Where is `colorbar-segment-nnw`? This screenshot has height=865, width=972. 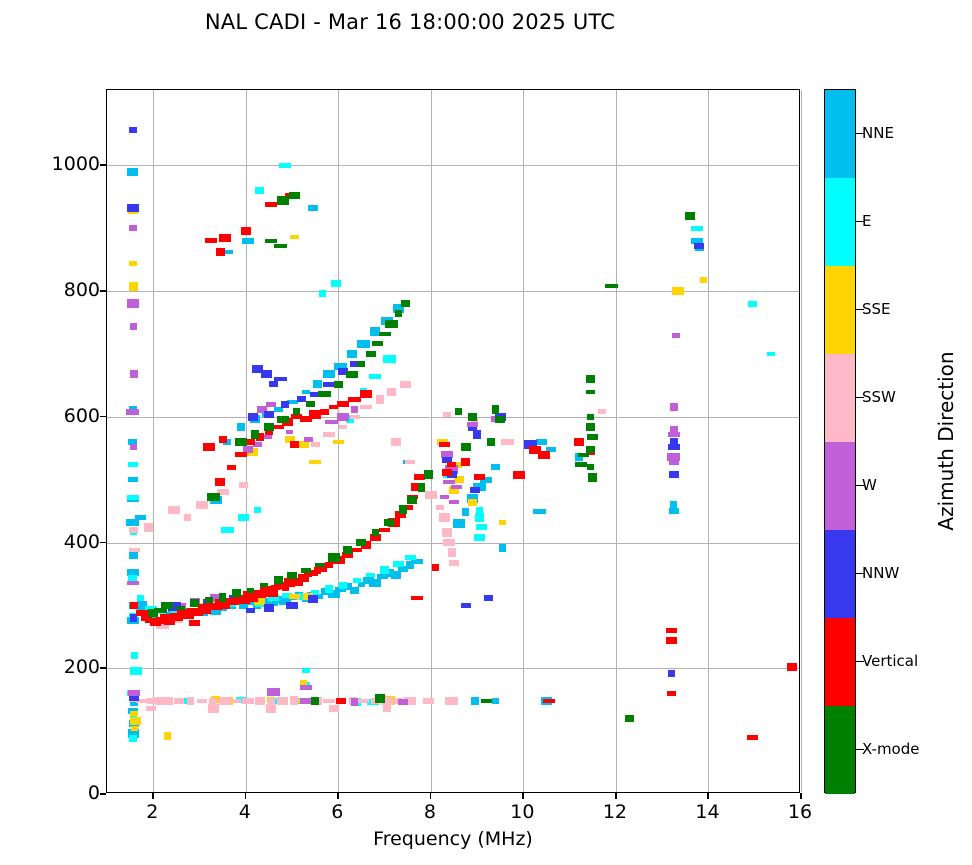 colorbar-segment-nnw is located at coordinates (840, 574).